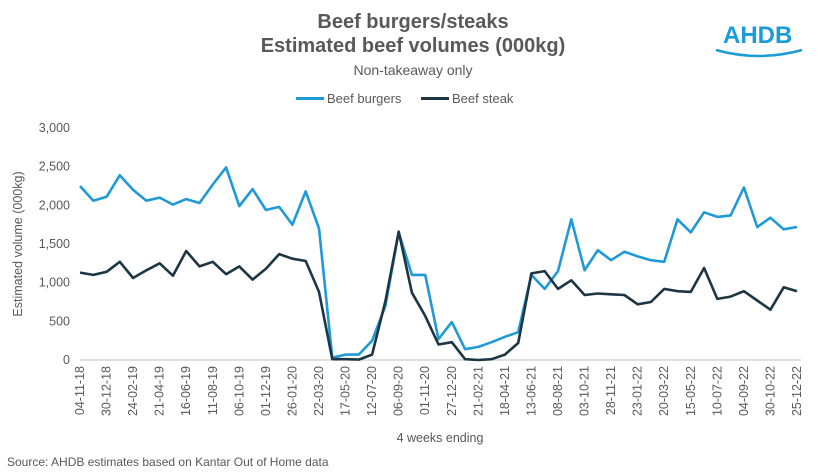 Image resolution: width=826 pixels, height=476 pixels. I want to click on chart-title-line2: Estimated beef volumes (000kg), so click(413, 46).